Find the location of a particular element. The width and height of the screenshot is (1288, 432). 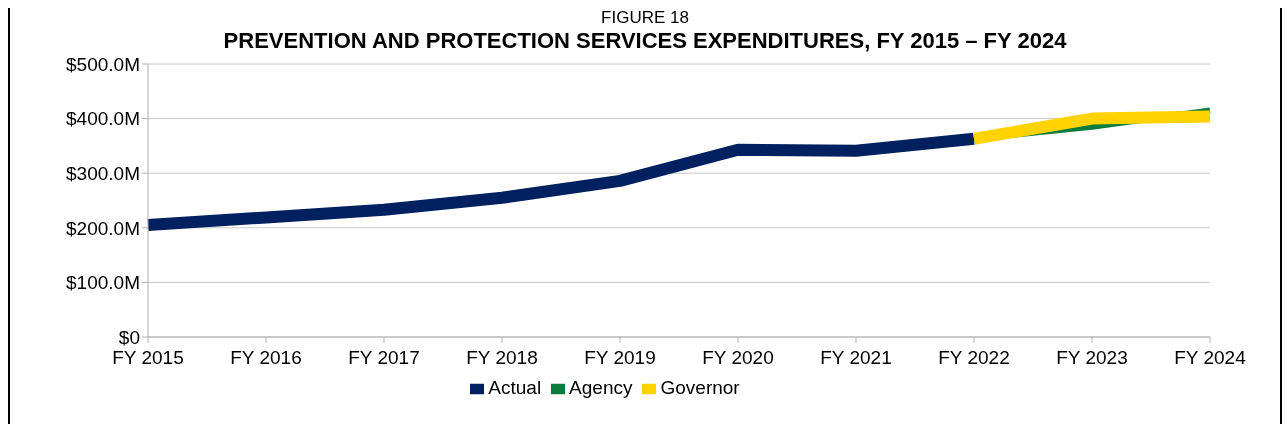

x-tick-label: FY 2017 is located at coordinates (384, 358).